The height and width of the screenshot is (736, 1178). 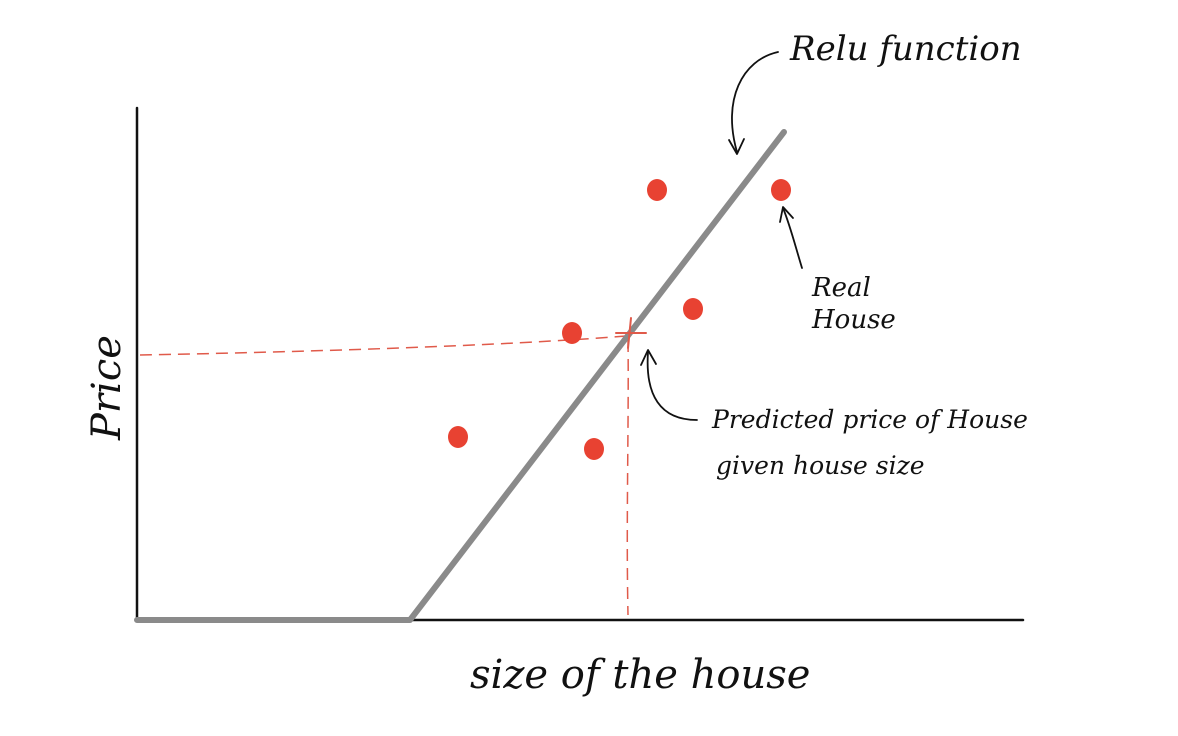 What do you see at coordinates (820, 465) in the screenshot?
I see `predicted-price-label-line2: given house size` at bounding box center [820, 465].